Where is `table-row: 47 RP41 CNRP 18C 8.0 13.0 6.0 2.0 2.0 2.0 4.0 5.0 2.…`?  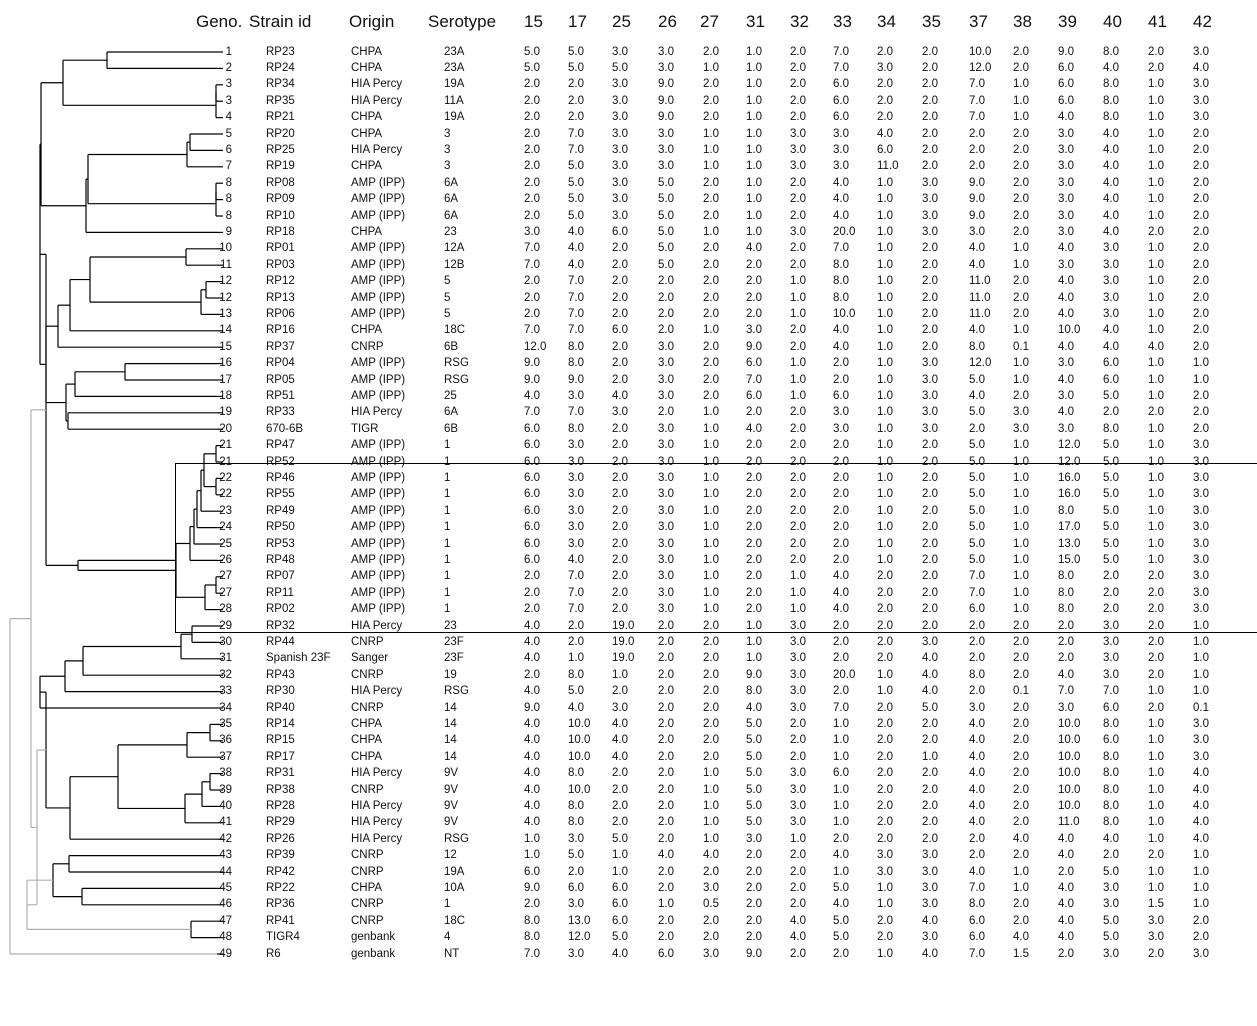
table-row: 47 RP41 CNRP 18C 8.0 13.0 6.0 2.0 2.0 2.0 4.0 5.0 2.… is located at coordinates (628, 921).